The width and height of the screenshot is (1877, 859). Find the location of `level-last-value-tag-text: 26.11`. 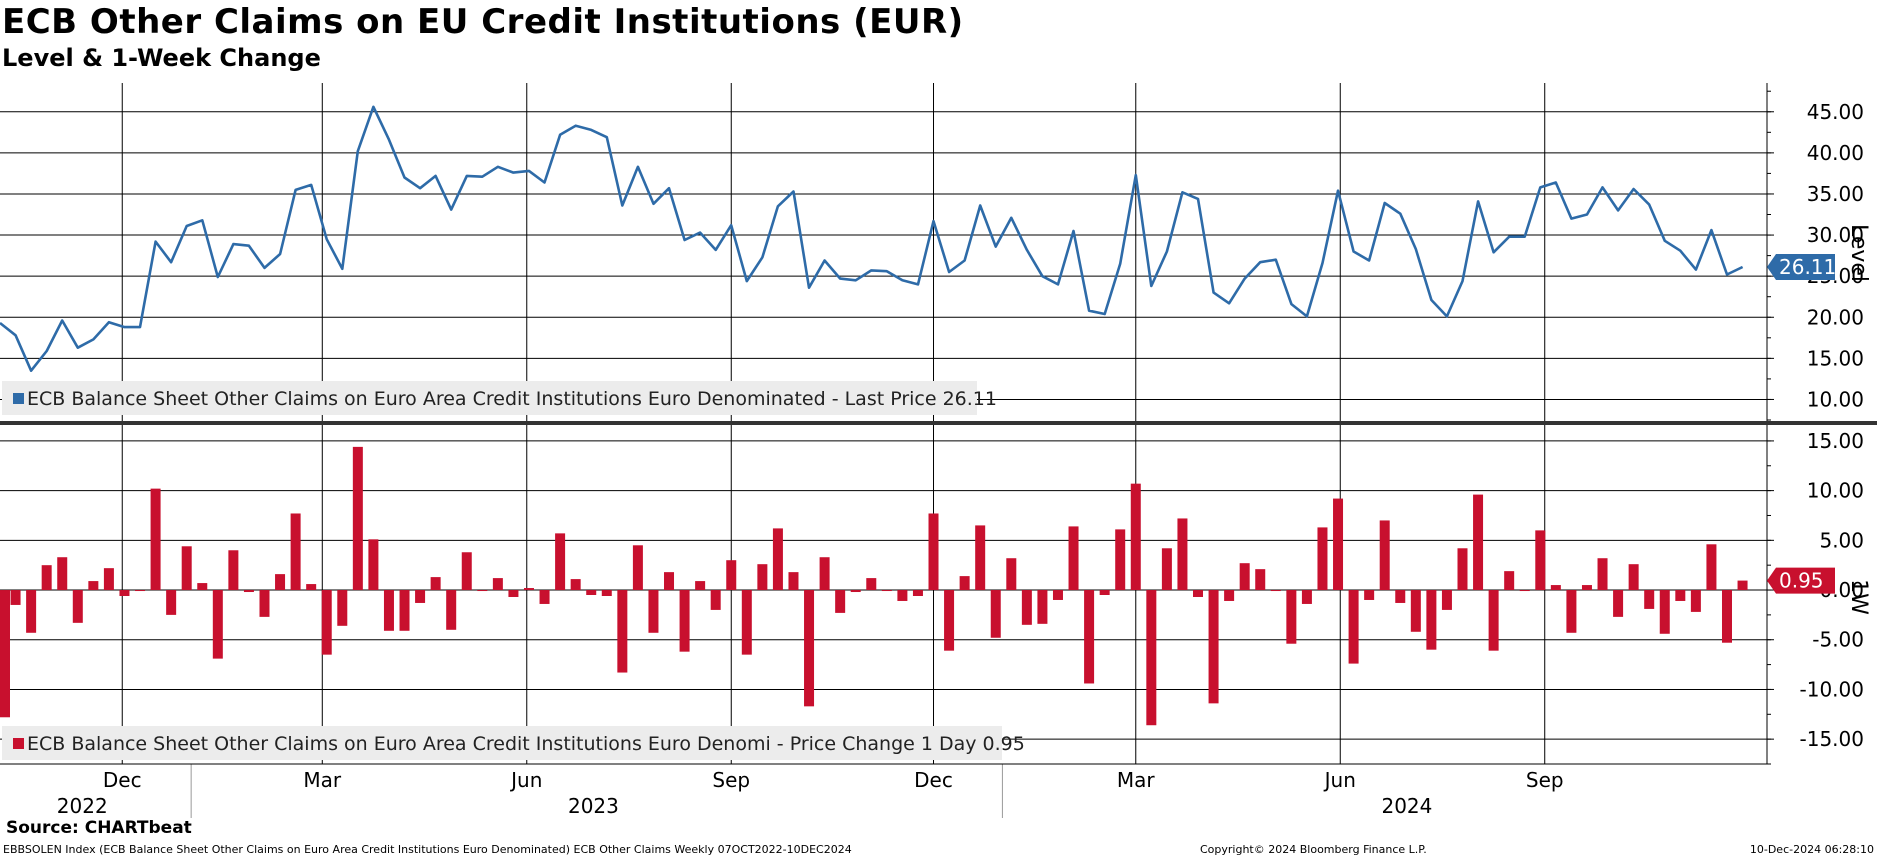

level-last-value-tag-text: 26.11 is located at coordinates (1807, 267).